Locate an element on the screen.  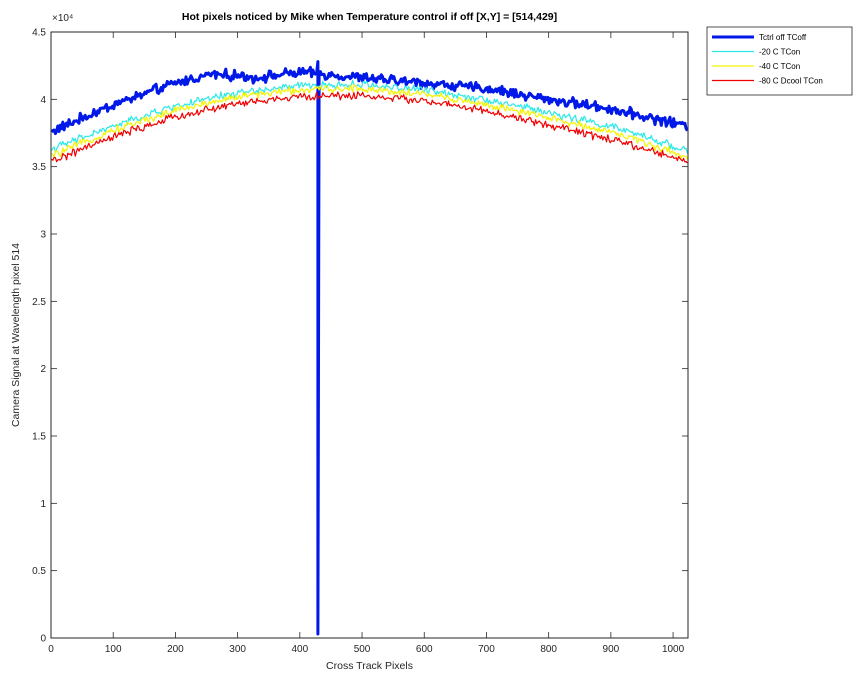
y-tick-label: 1 is located at coordinates (43, 504).